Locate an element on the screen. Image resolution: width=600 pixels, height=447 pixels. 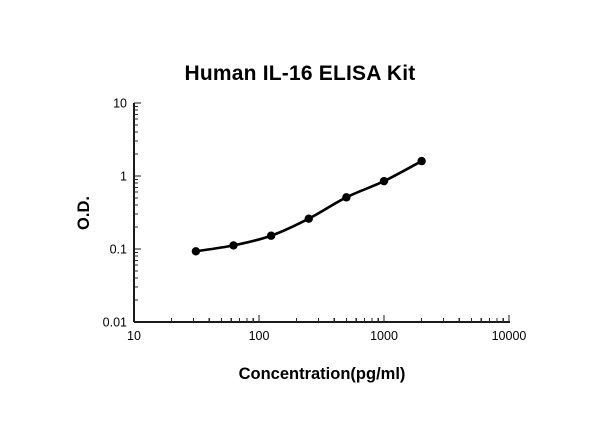
x-tick-label: 100 is located at coordinates (259, 336).